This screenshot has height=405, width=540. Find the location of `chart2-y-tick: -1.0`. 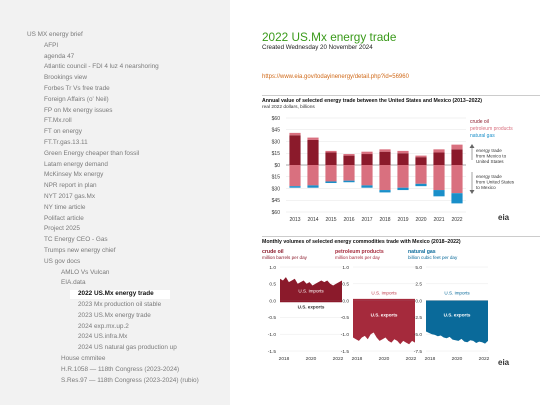

chart2-y-tick: -1.0 is located at coordinates (272, 335).